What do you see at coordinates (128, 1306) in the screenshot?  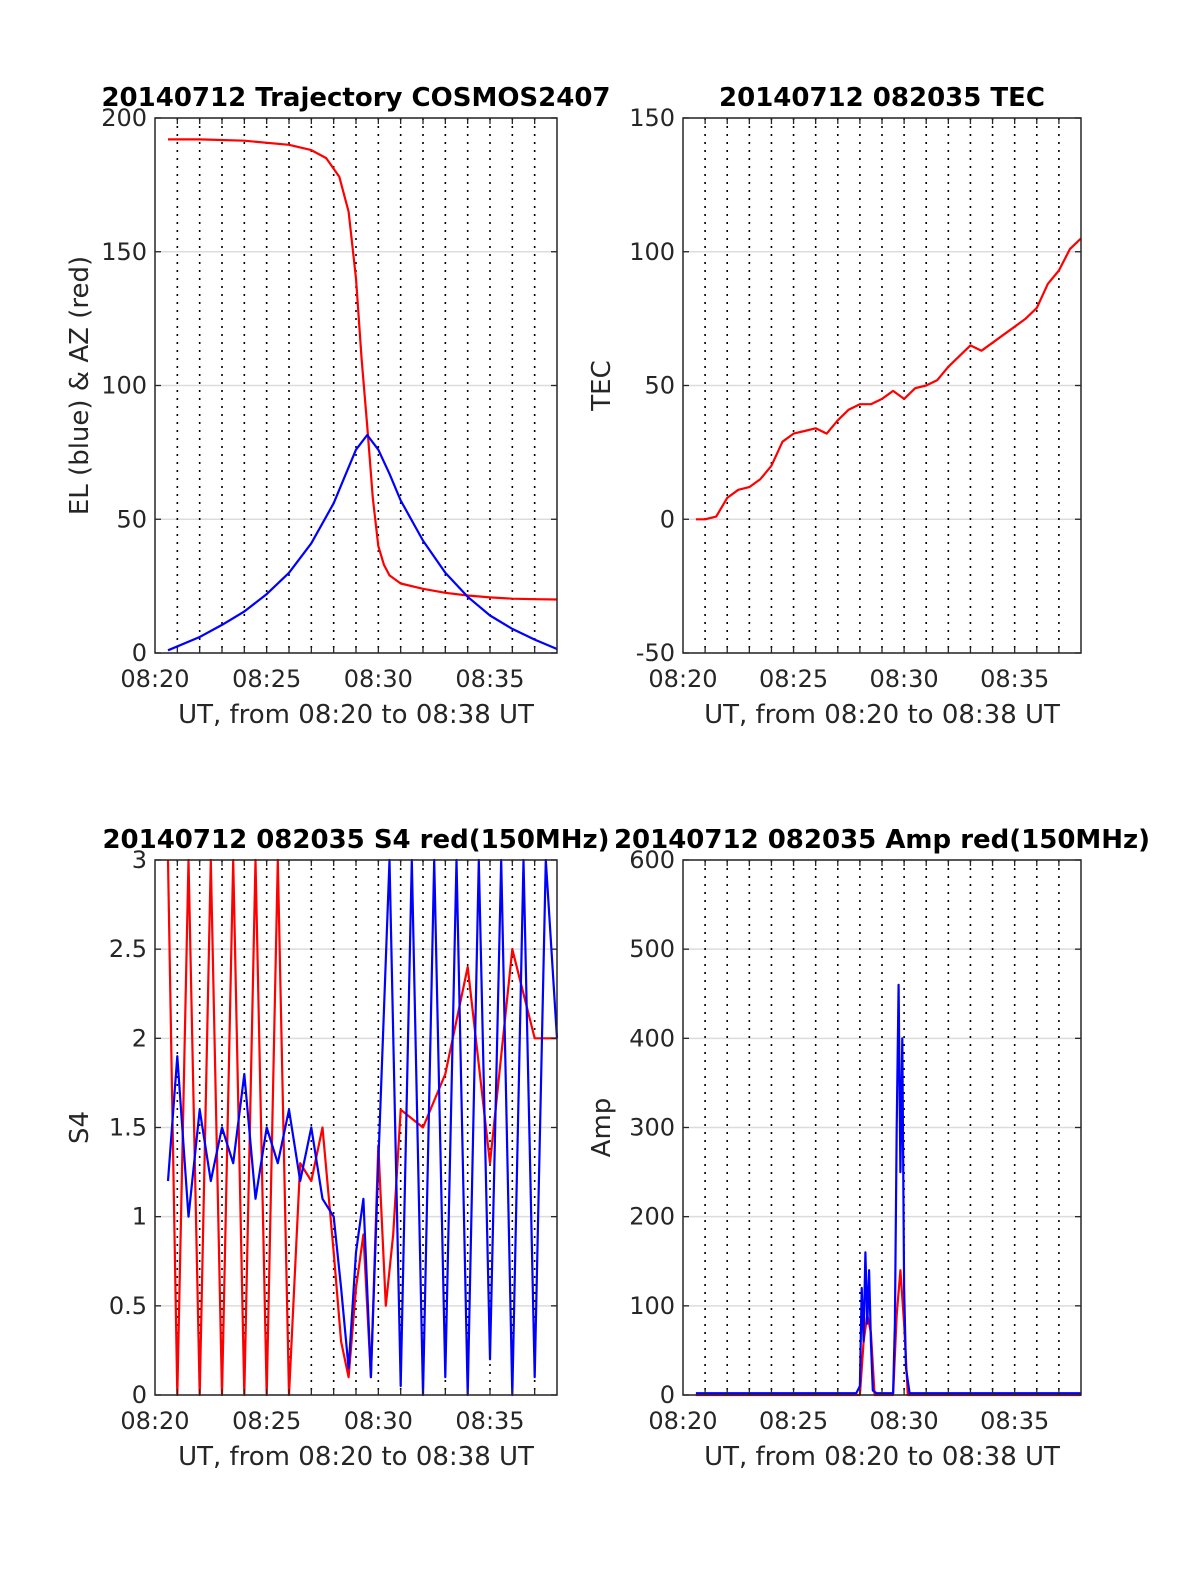 I see `y-tick-label: 0.5` at bounding box center [128, 1306].